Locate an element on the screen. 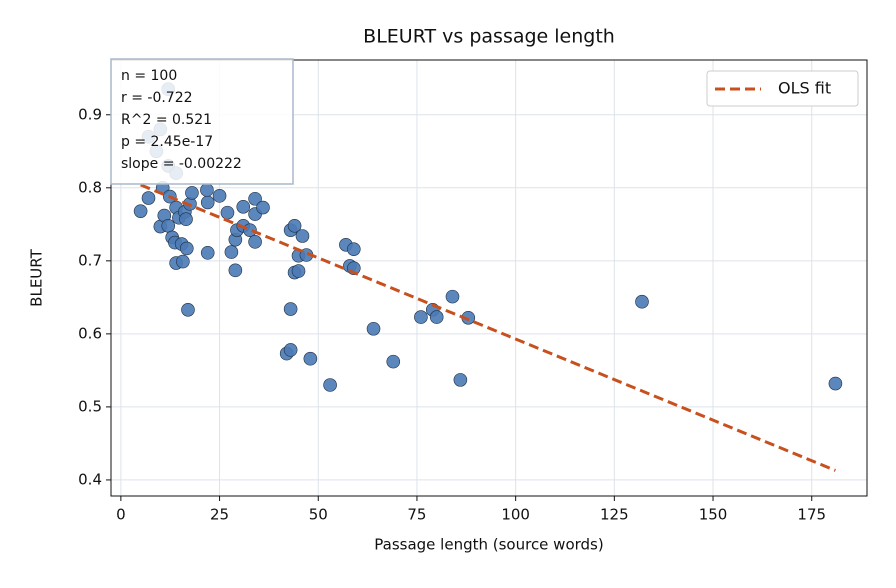  x-tick-label: 125 is located at coordinates (614, 515).